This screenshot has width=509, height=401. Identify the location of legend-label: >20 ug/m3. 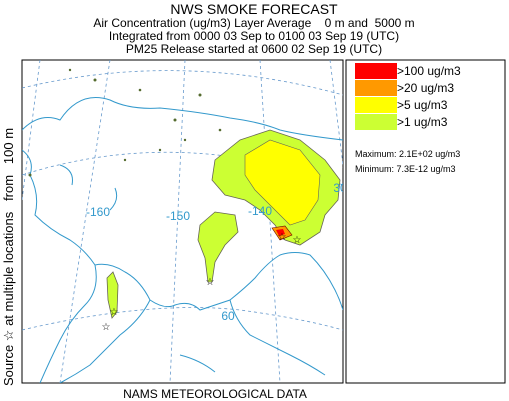
(425, 88).